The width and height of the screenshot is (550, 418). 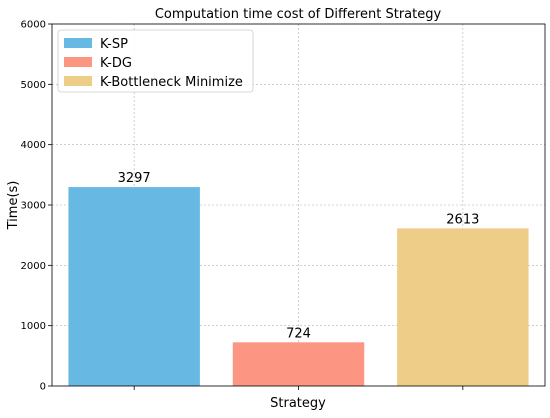 What do you see at coordinates (33, 85) in the screenshot?
I see `y-tick-label: 5000` at bounding box center [33, 85].